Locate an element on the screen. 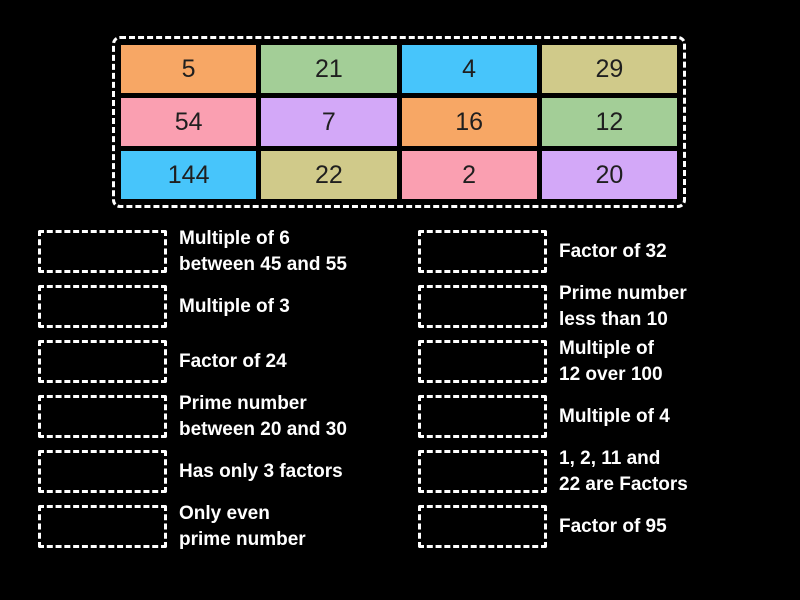 The height and width of the screenshot is (600, 800). number-tile: 16 is located at coordinates (469, 122).